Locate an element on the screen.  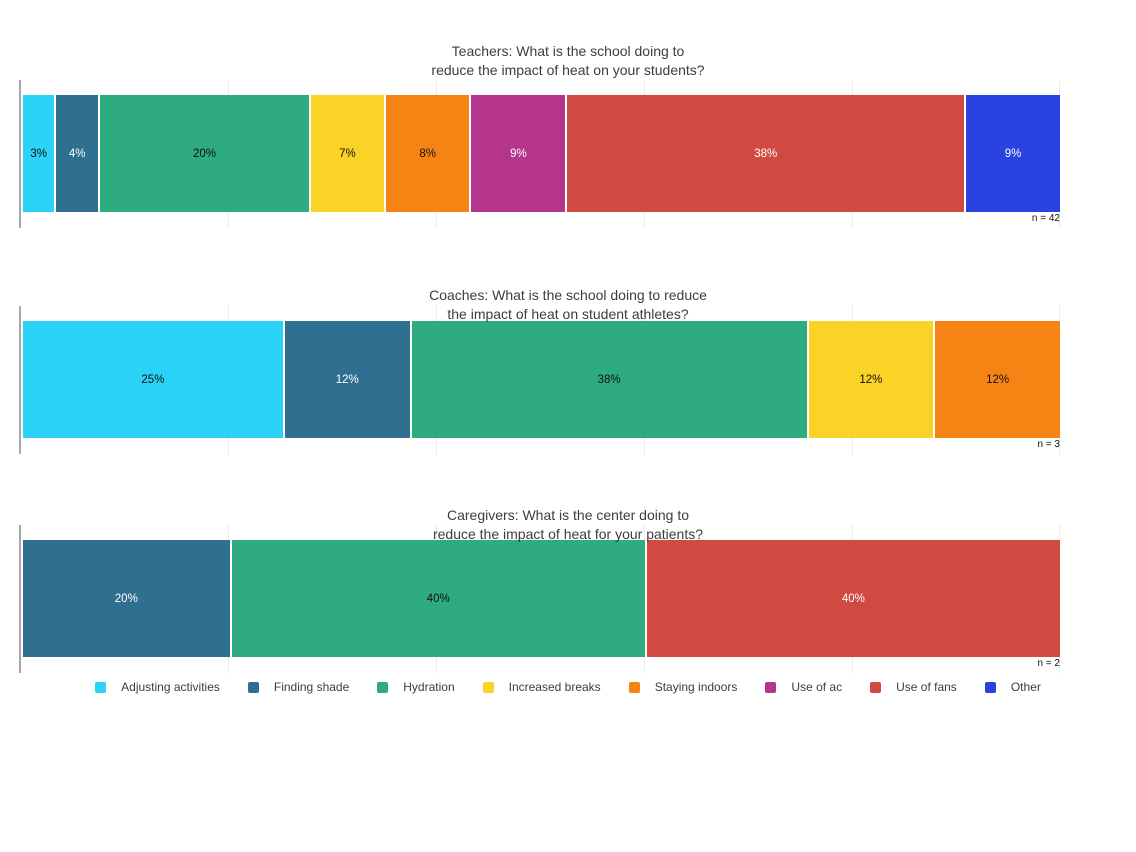
bar-segment-use-of-ac: 9% is located at coordinates (518, 153).